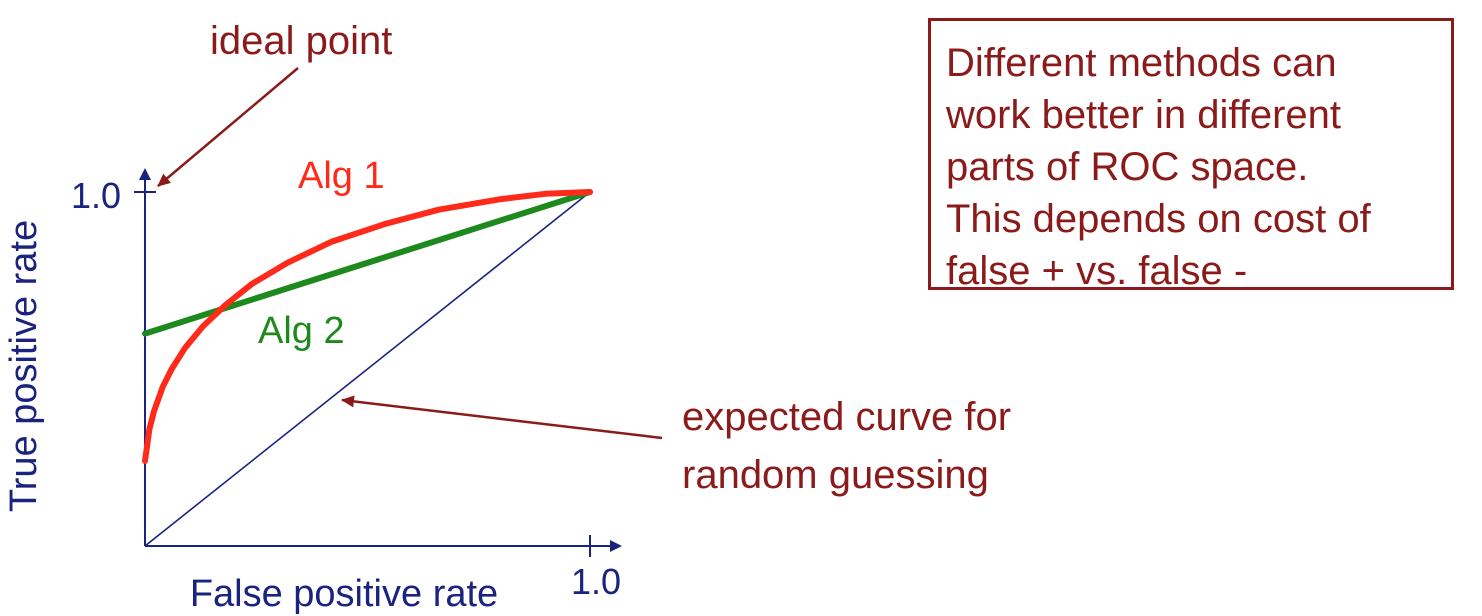 The image size is (1482, 616). I want to click on note-line: This depends on cost of, so click(1158, 219).